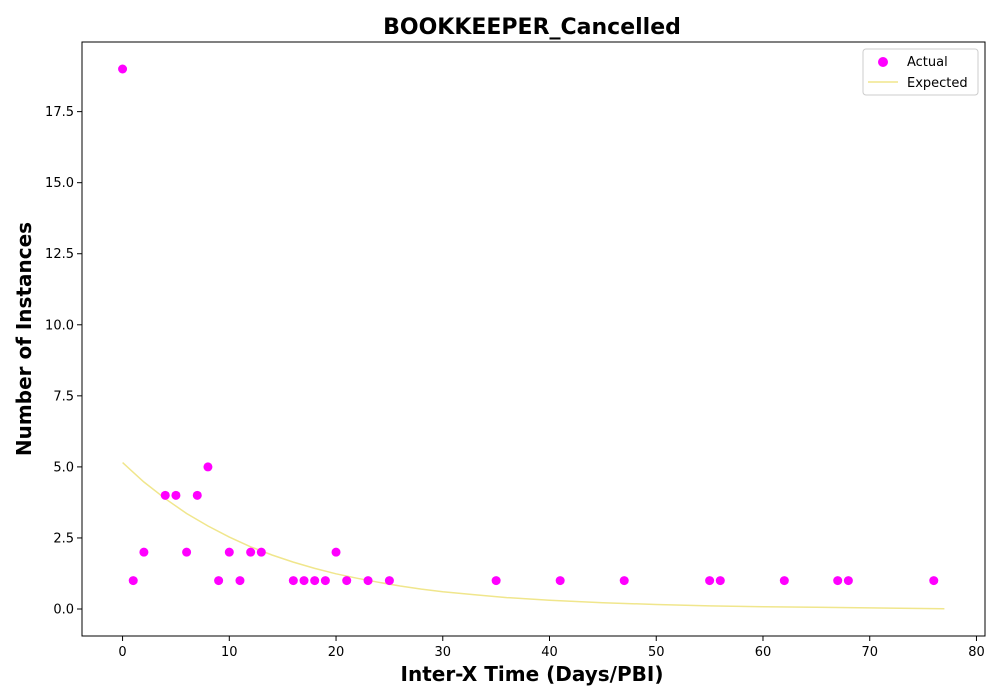 The width and height of the screenshot is (1000, 700). I want to click on x-tick-label: 40, so click(549, 652).